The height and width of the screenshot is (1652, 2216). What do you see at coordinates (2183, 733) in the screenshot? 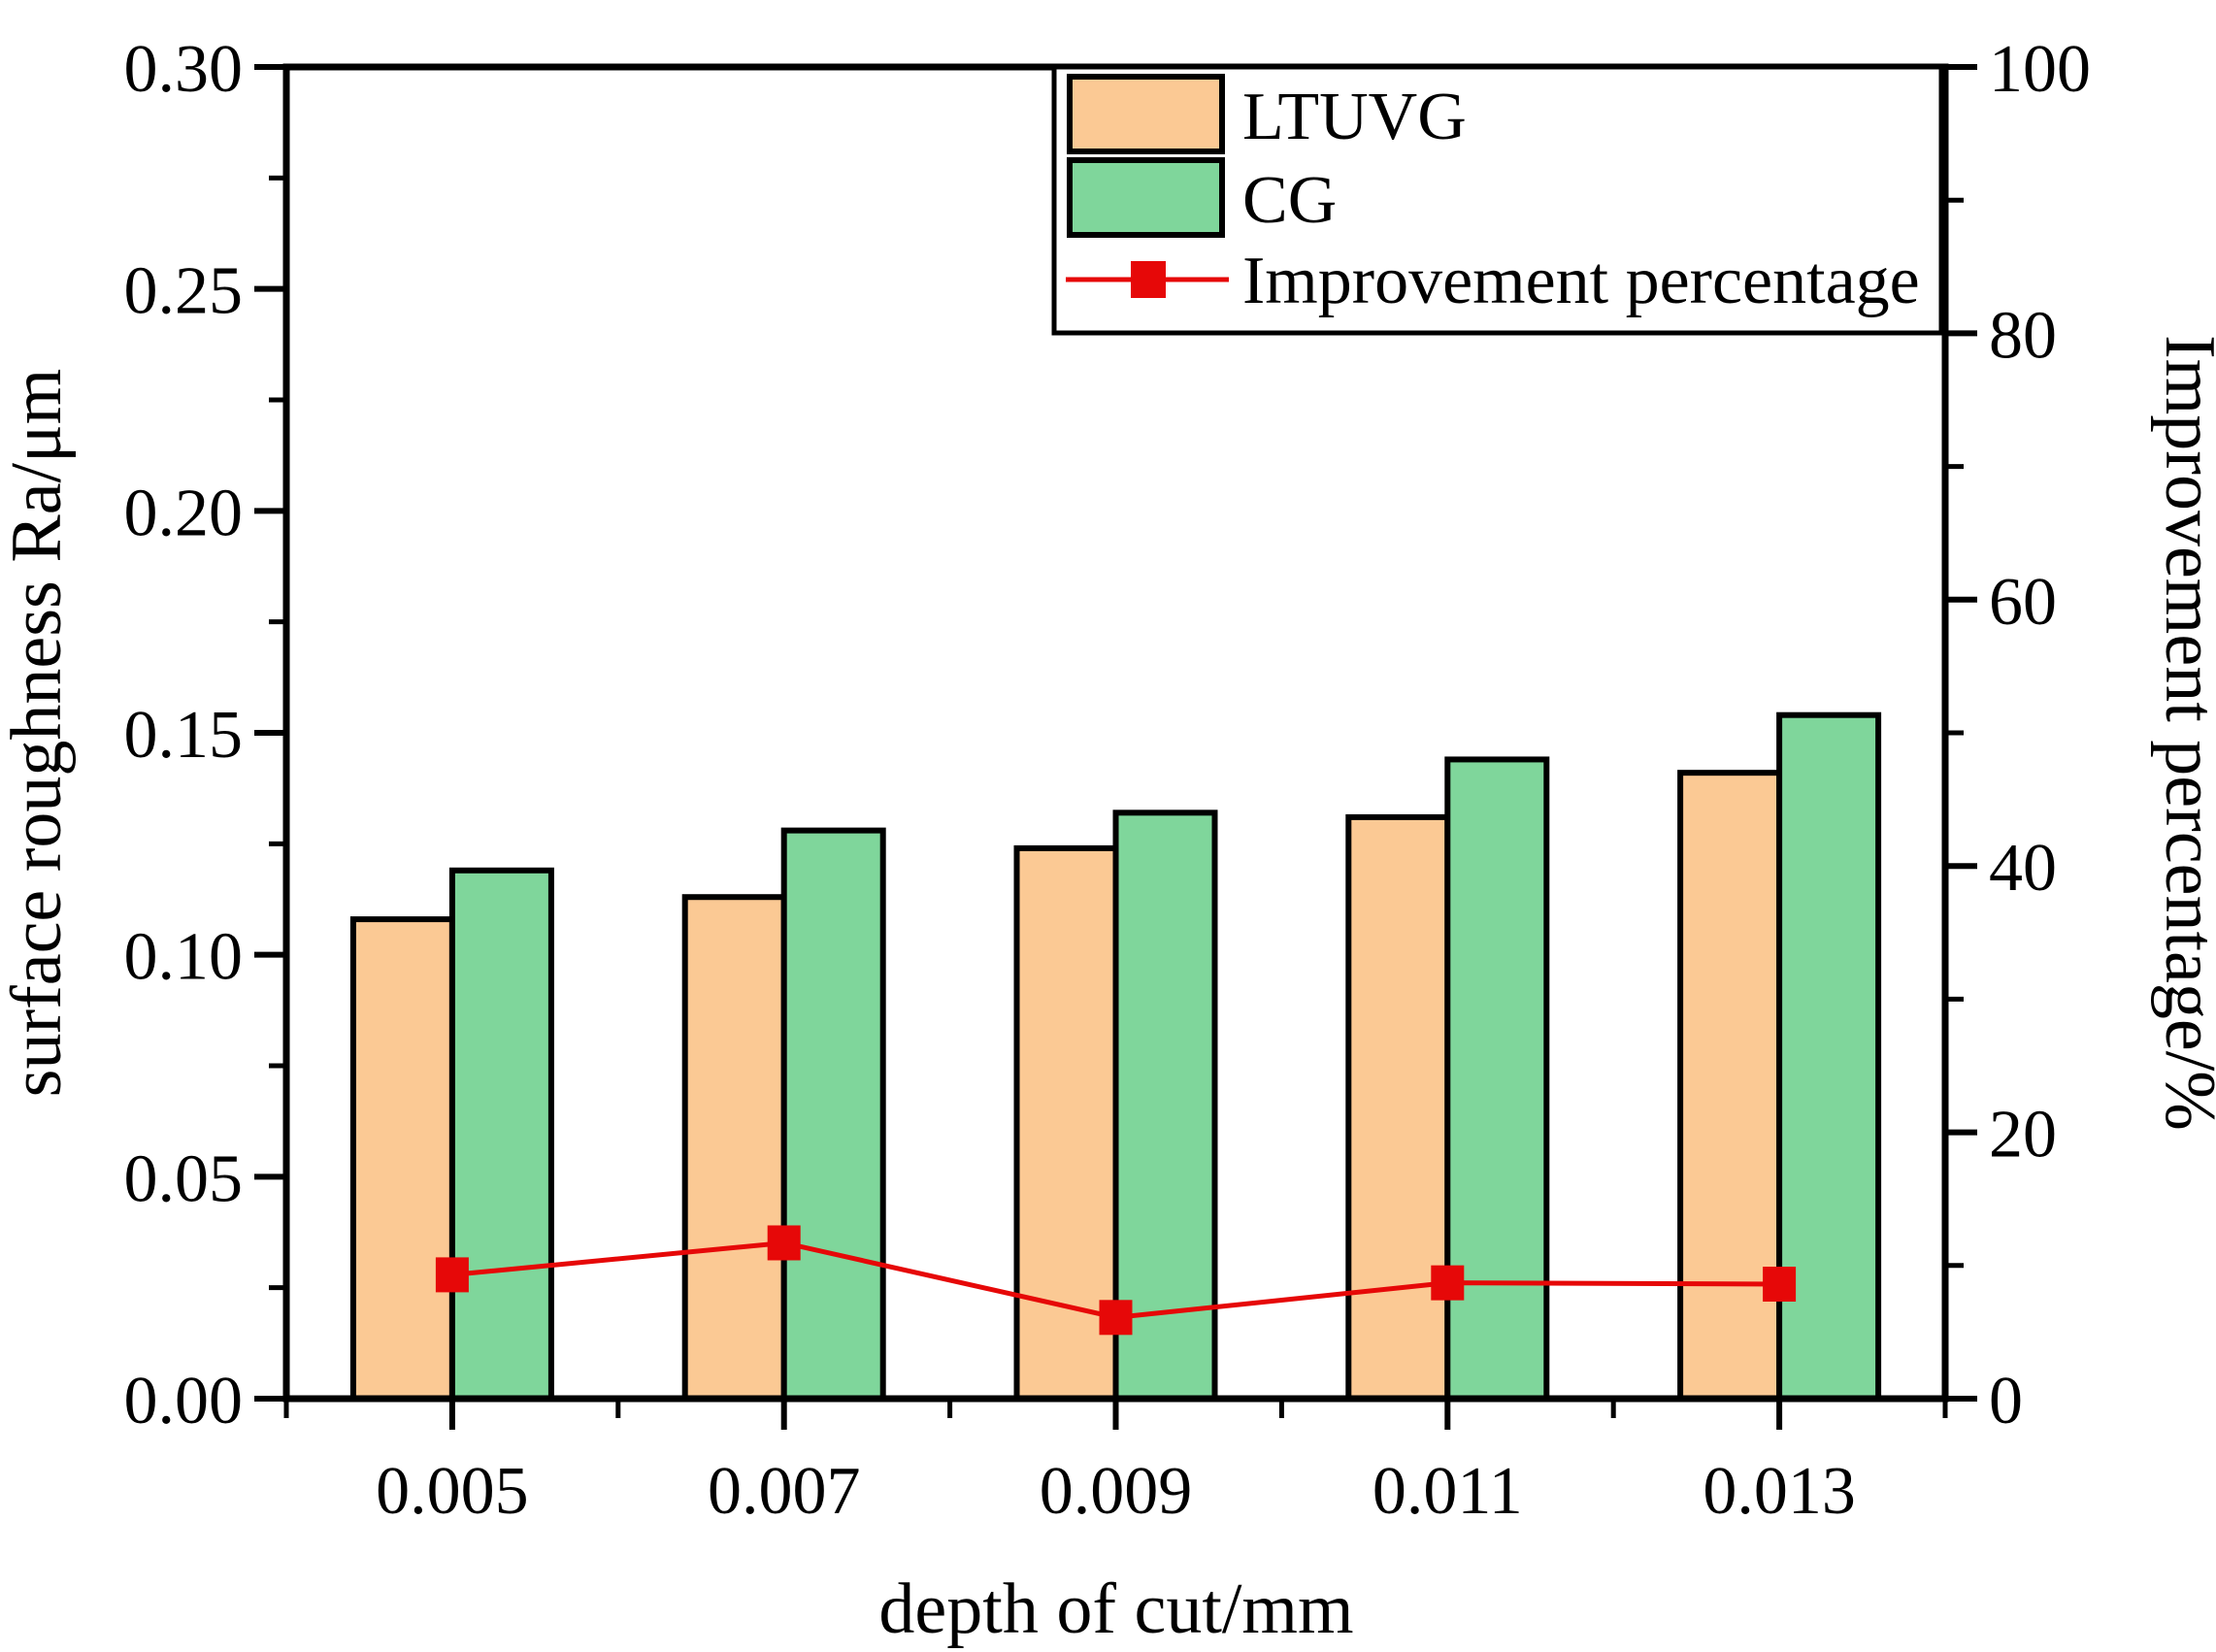
I see `right-axis-title: Improvement percentage/%` at bounding box center [2183, 733].